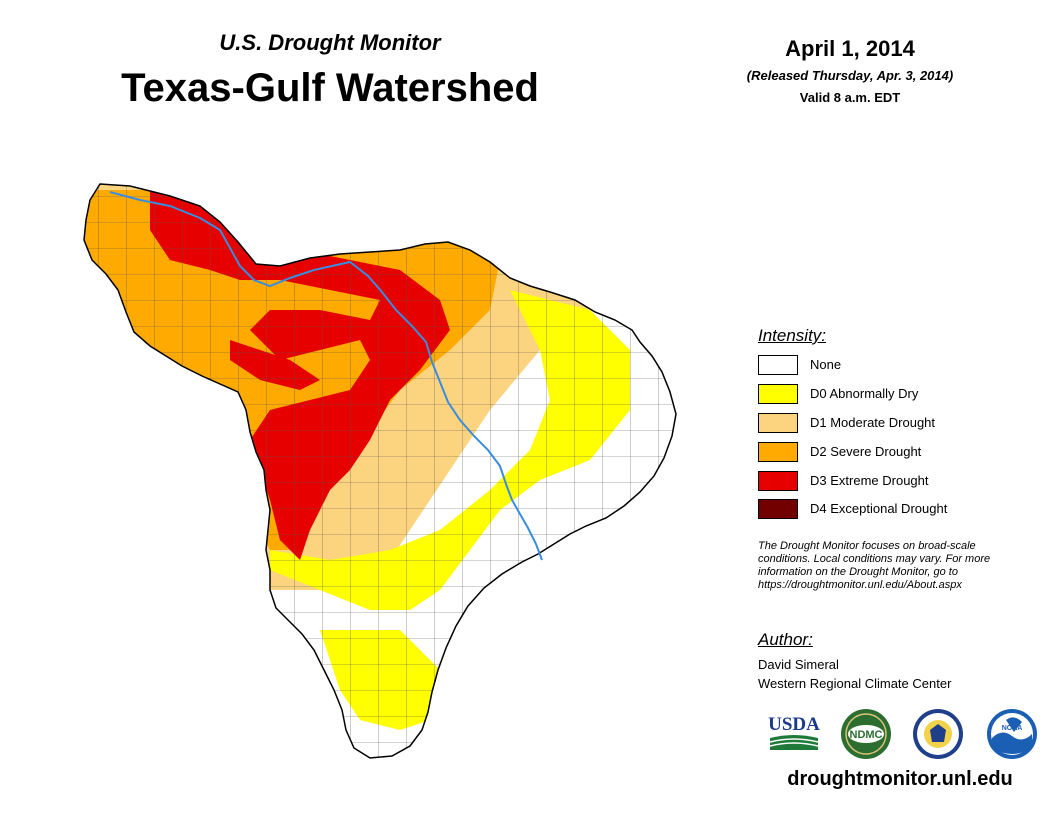 This screenshot has height=816, width=1056. I want to click on legend-swatch-d4, so click(778, 509).